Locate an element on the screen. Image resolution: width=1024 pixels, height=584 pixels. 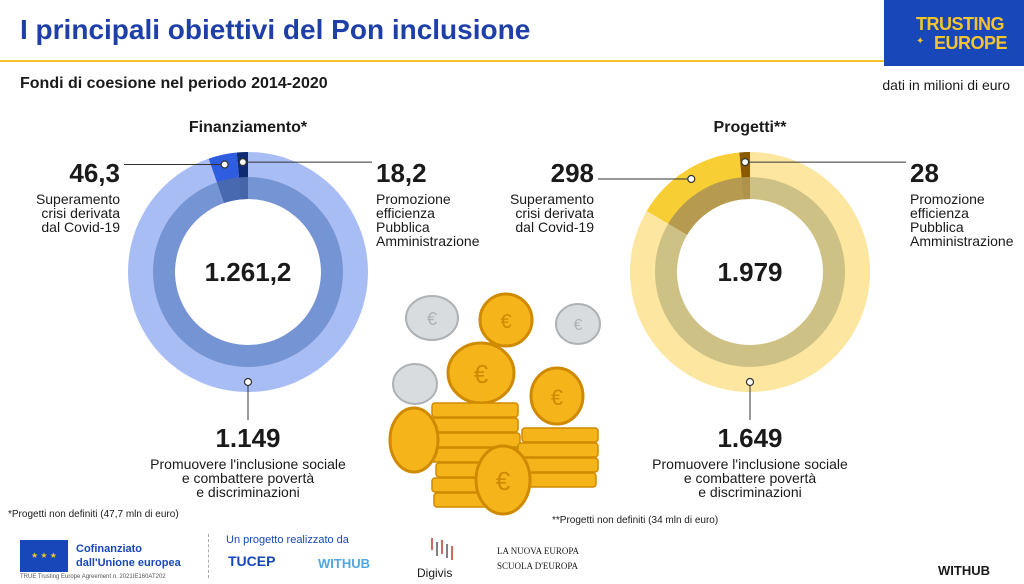
progetti-slice-covid is located at coordinates (695, 193).